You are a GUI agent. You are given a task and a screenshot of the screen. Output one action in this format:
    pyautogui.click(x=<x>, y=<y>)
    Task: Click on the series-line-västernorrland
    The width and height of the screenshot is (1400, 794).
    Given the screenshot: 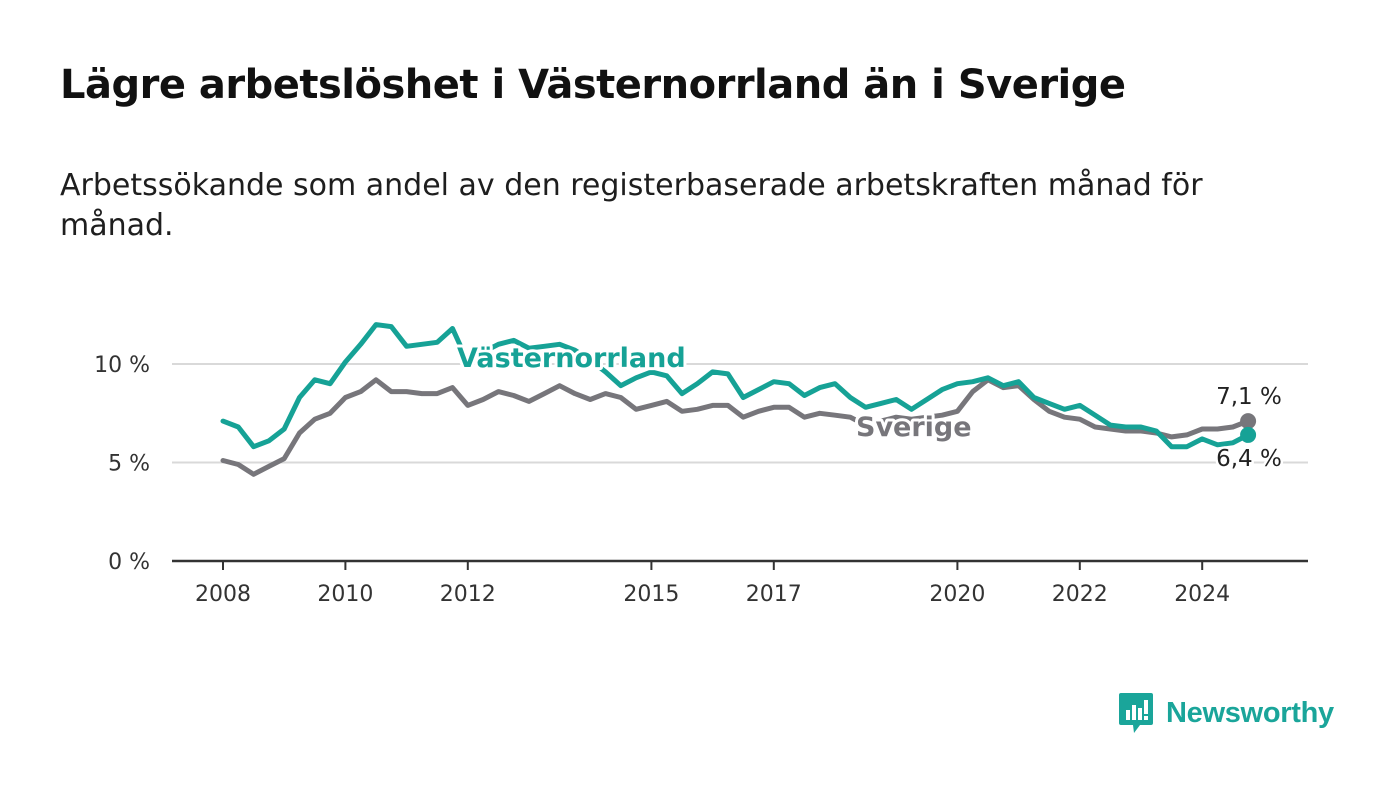 What is the action you would take?
    pyautogui.click(x=735, y=386)
    